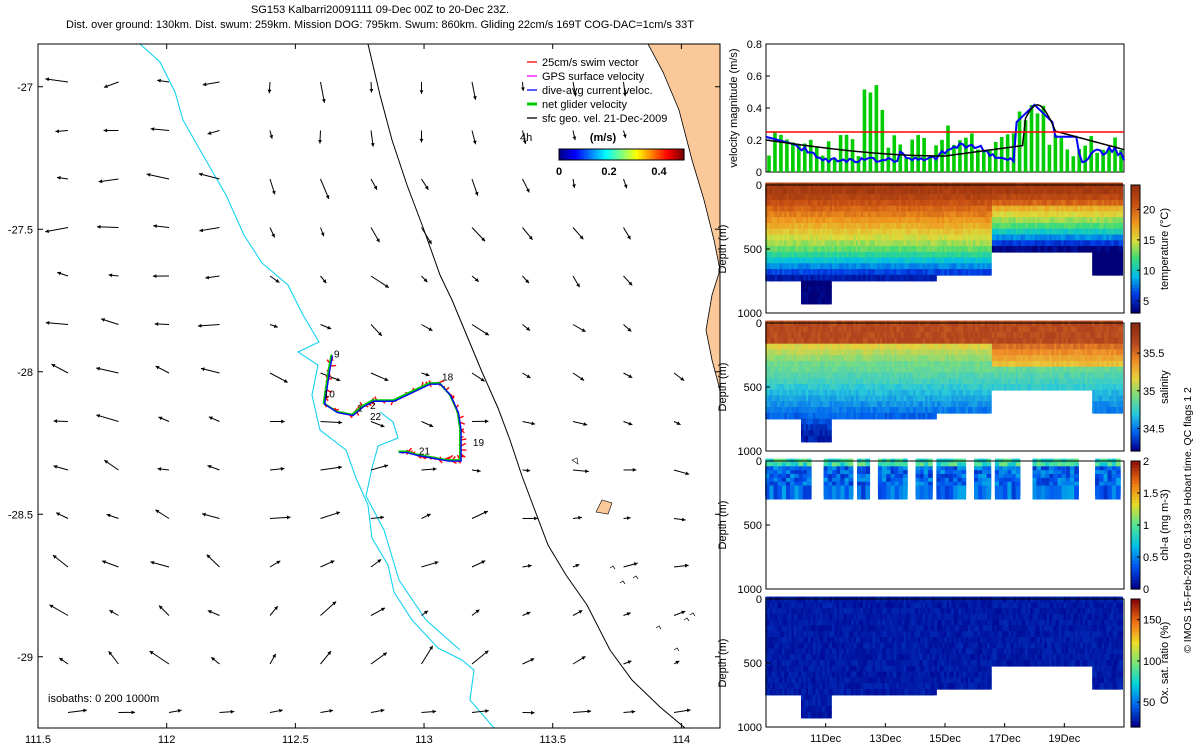 This screenshot has height=750, width=1200. What do you see at coordinates (526, 138) in the screenshot?
I see `legend-duration-label: 4h` at bounding box center [526, 138].